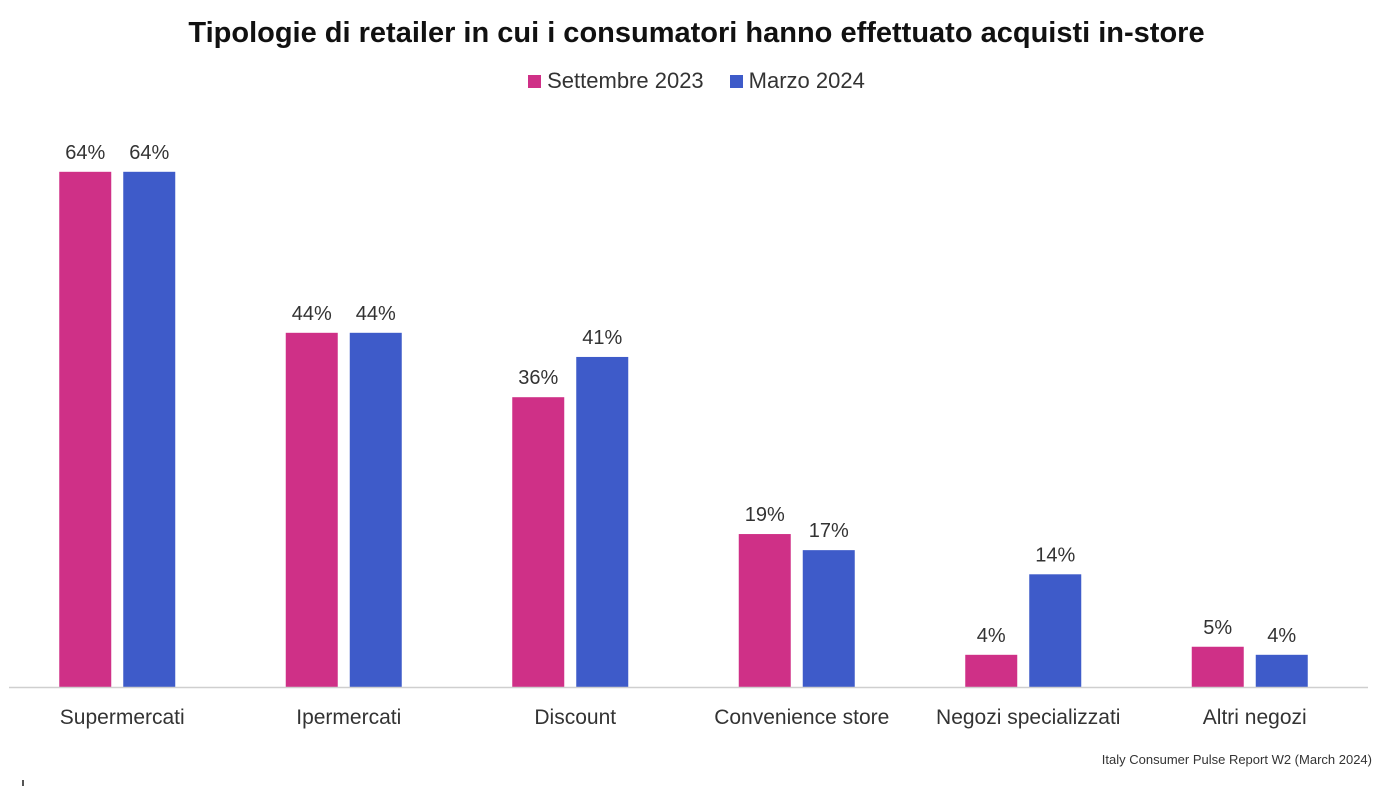 The image size is (1393, 787). Describe the element at coordinates (1055, 555) in the screenshot. I see `data-label-negozi-specializzati-marzo-2024: 14%` at that location.